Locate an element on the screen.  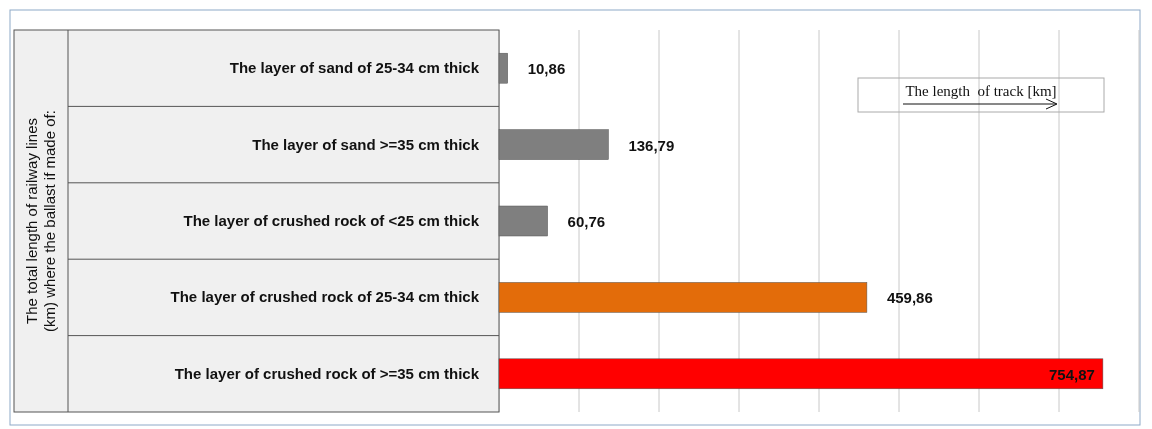
data-label: 136,79 is located at coordinates (651, 145).